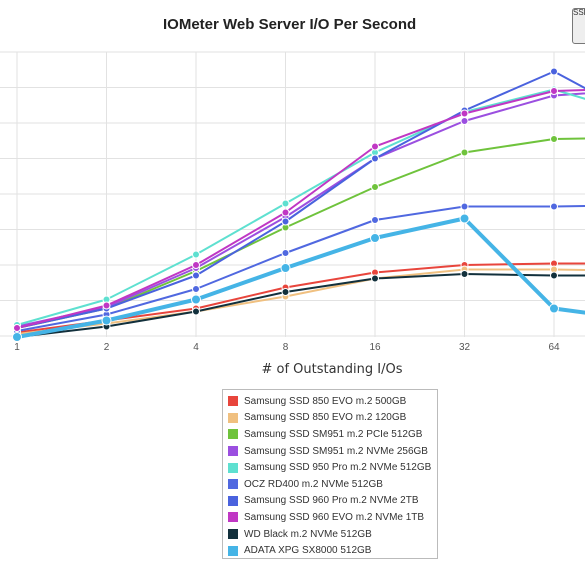 This screenshot has width=585, height=585. Describe the element at coordinates (107, 347) in the screenshot. I see `x-tick-label: 2` at that location.